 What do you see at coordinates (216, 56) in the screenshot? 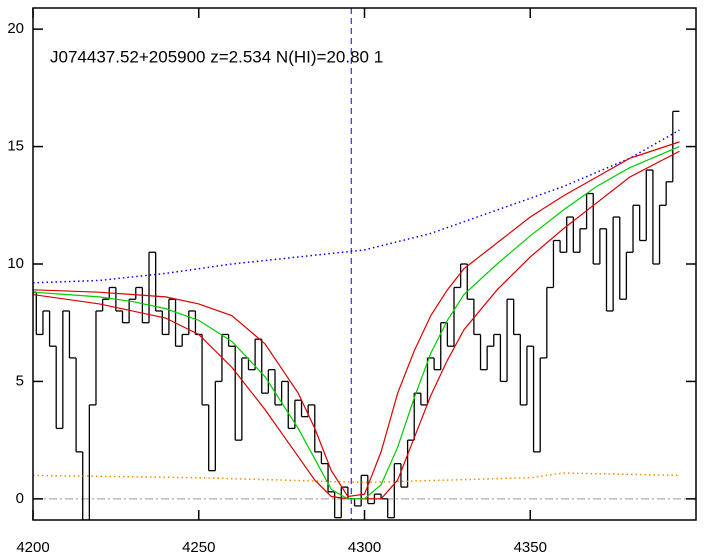
I see `chart-title: J074437.52+205900 z=2.534 N(HI)=20.80 1` at bounding box center [216, 56].